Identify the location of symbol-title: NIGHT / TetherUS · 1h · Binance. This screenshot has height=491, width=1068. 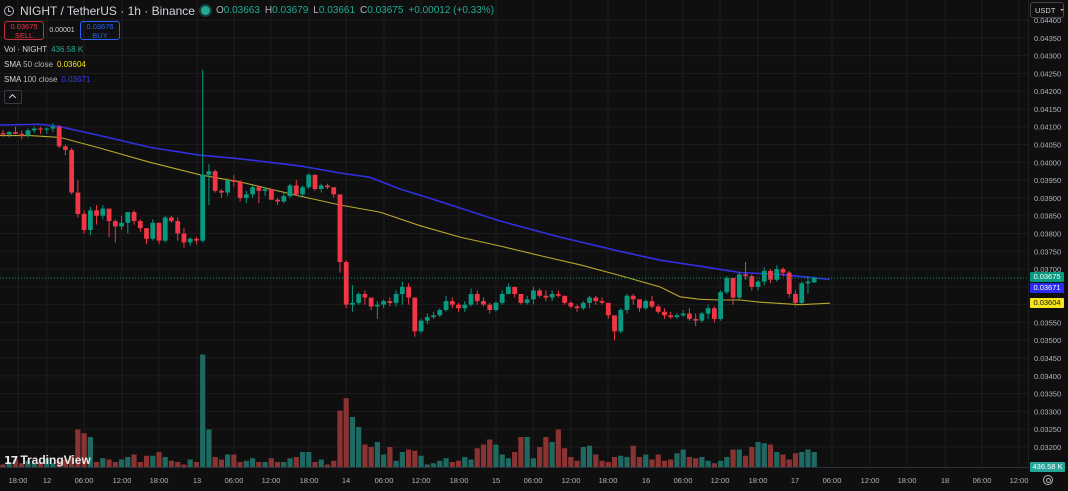
(107, 10).